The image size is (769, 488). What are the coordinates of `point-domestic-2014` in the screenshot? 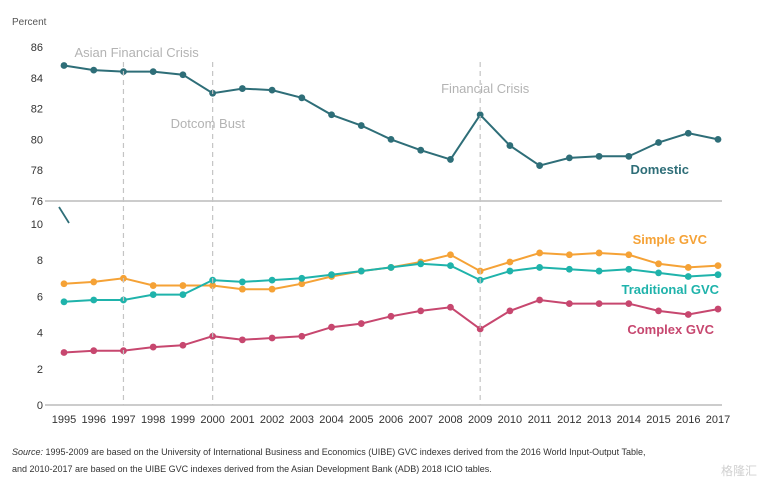 It's located at (629, 156).